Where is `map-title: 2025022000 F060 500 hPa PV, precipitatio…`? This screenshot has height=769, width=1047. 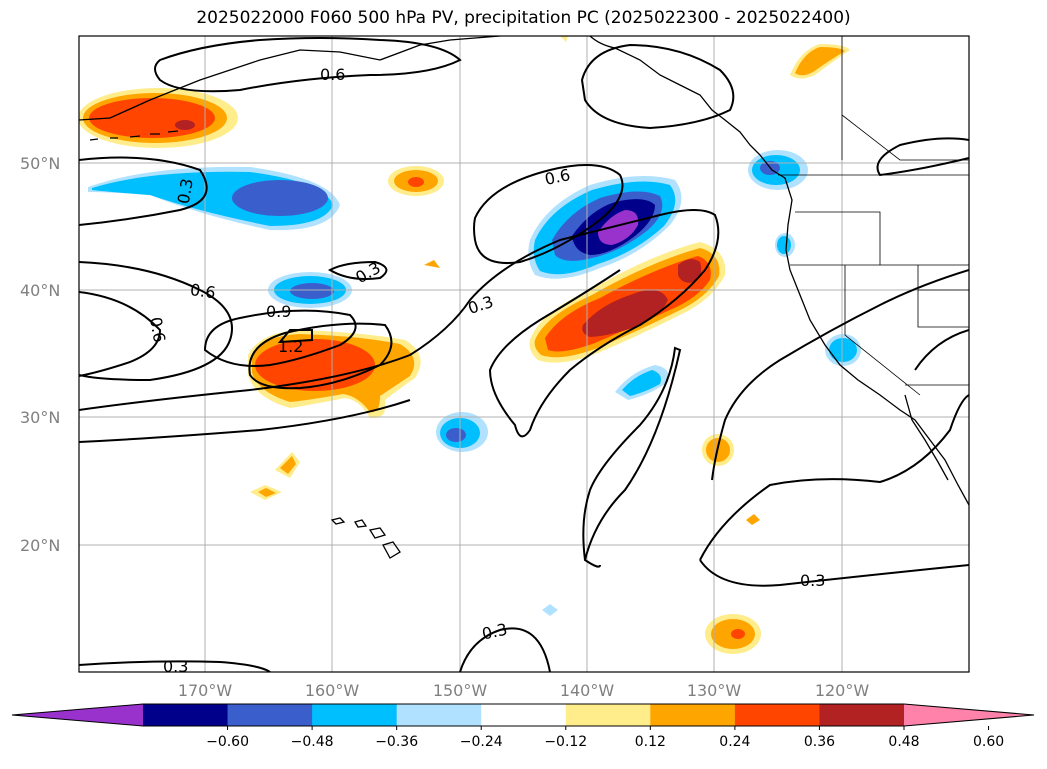
map-title: 2025022000 F060 500 hPa PV, precipitatio… is located at coordinates (523, 18).